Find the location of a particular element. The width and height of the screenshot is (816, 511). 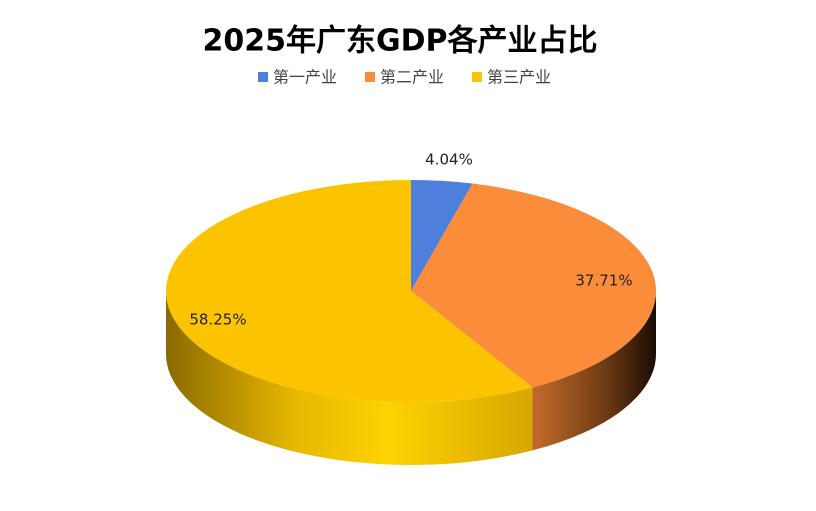

chart-title: 2025年广东GDP各产业占比 is located at coordinates (399, 41).